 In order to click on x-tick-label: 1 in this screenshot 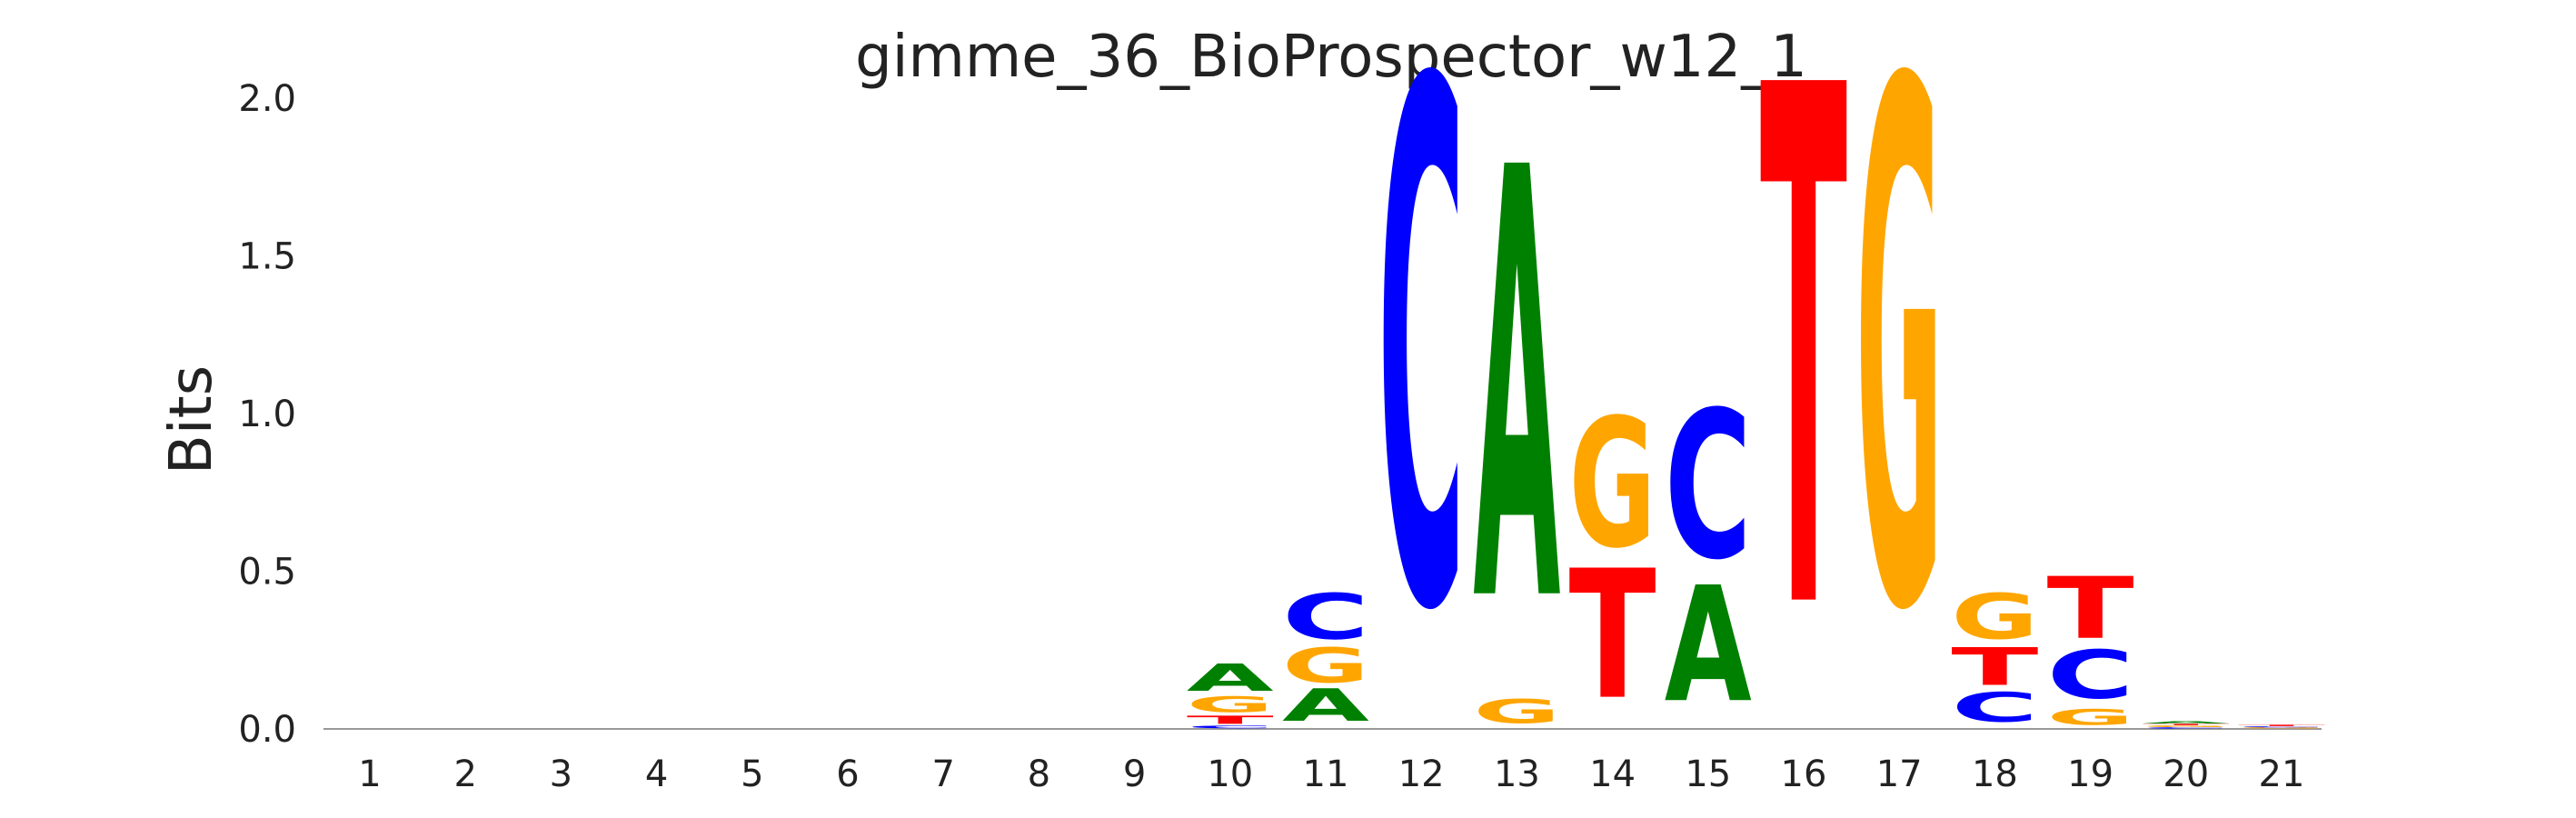, I will do `click(369, 774)`.